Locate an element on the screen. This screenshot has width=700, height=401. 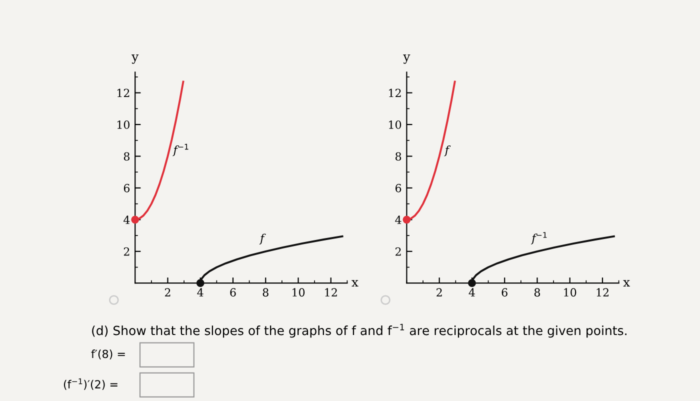
text: (d) Show that the slopes of the graphs of f and f$^{−1}$ are reciprocals at the given points. is located at coordinates (359, 331).